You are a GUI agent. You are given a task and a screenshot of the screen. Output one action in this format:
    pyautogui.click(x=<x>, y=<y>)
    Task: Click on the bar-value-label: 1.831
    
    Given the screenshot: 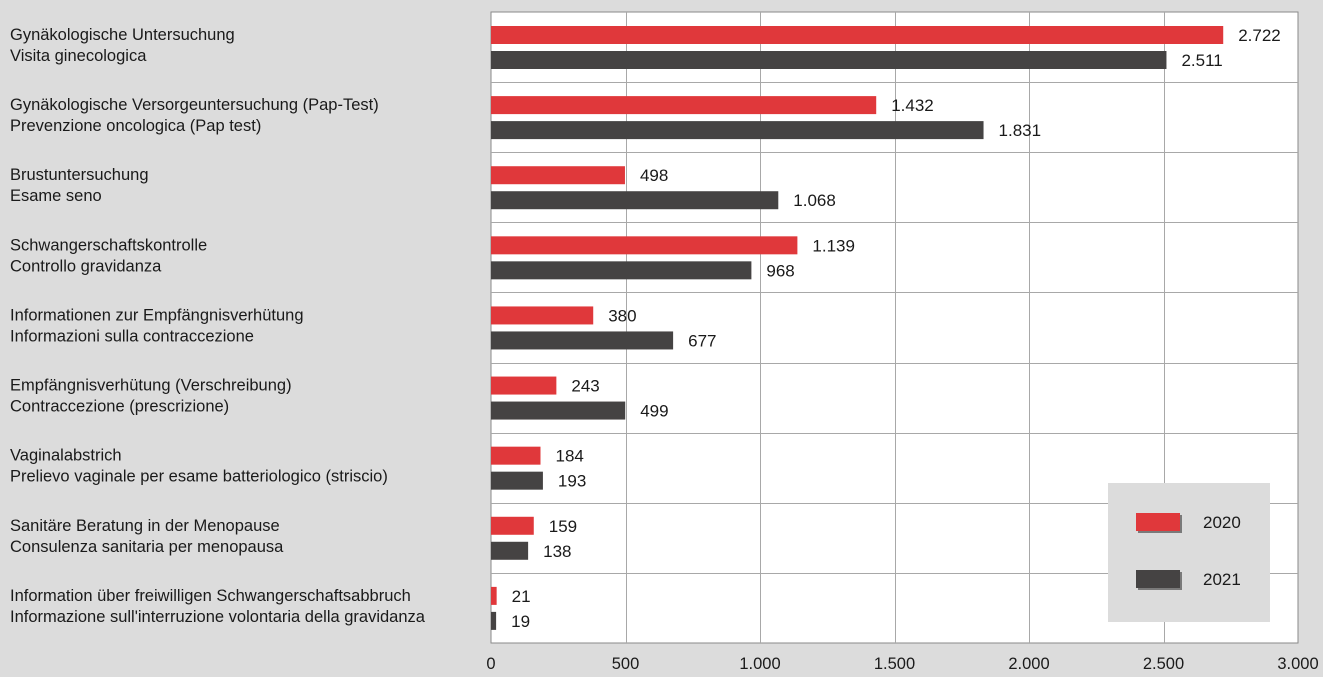 What is the action you would take?
    pyautogui.click(x=1020, y=130)
    